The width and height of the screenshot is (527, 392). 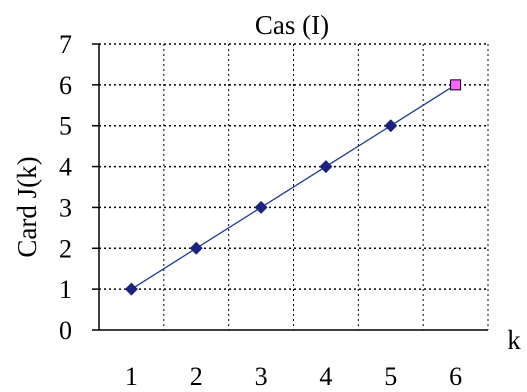 I want to click on x-tick-label-6: 6, so click(x=455, y=376).